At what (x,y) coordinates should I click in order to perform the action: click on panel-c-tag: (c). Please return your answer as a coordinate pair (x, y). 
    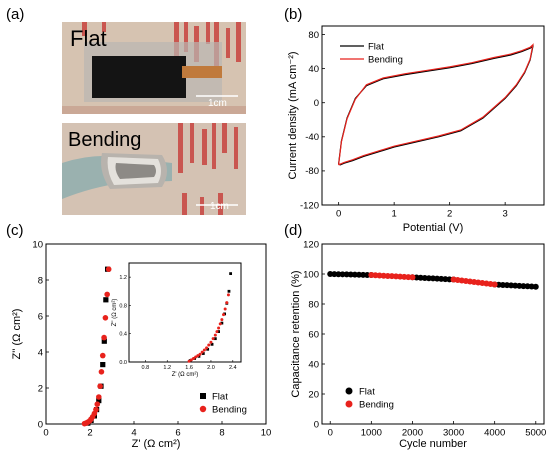
    Looking at the image, I should click on (15, 230).